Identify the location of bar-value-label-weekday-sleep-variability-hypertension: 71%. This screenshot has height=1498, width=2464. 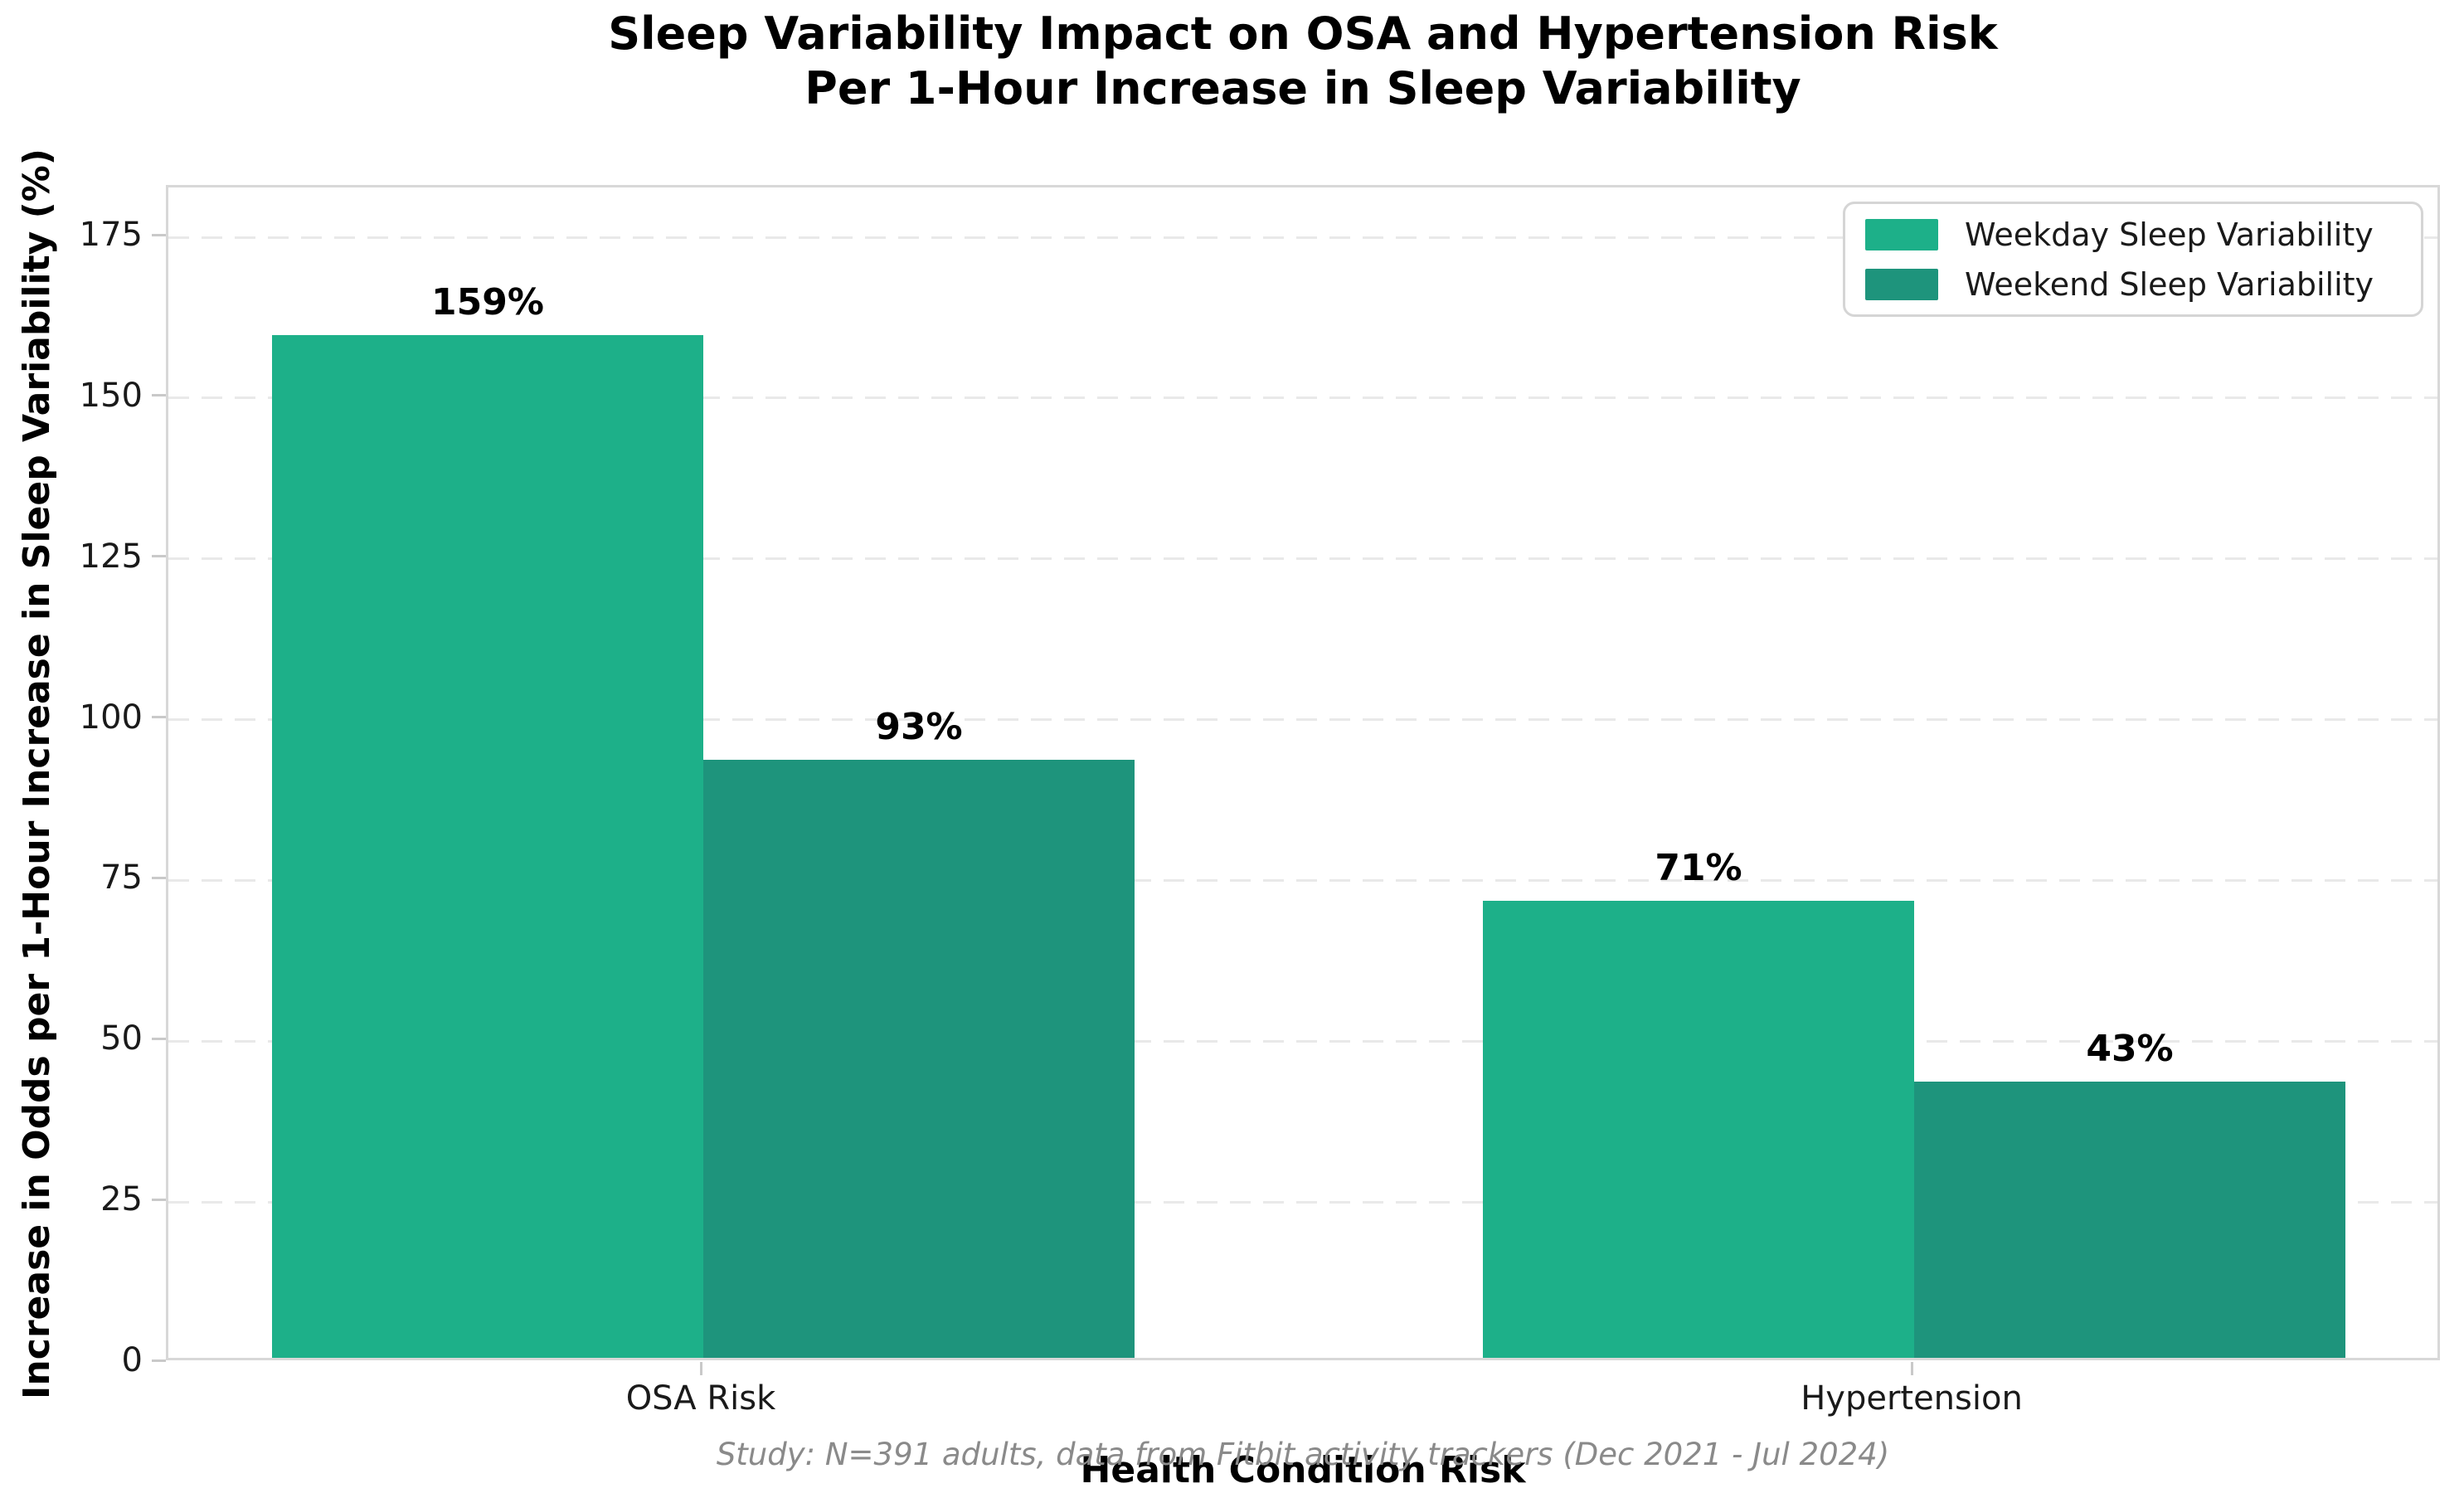
(1699, 869).